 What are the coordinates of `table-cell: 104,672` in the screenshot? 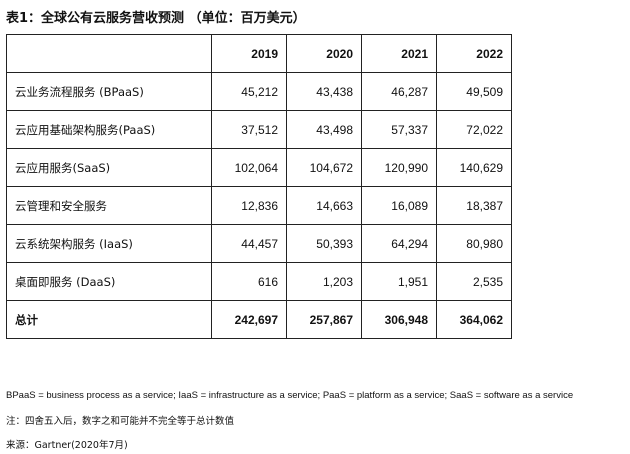 It's located at (324, 167).